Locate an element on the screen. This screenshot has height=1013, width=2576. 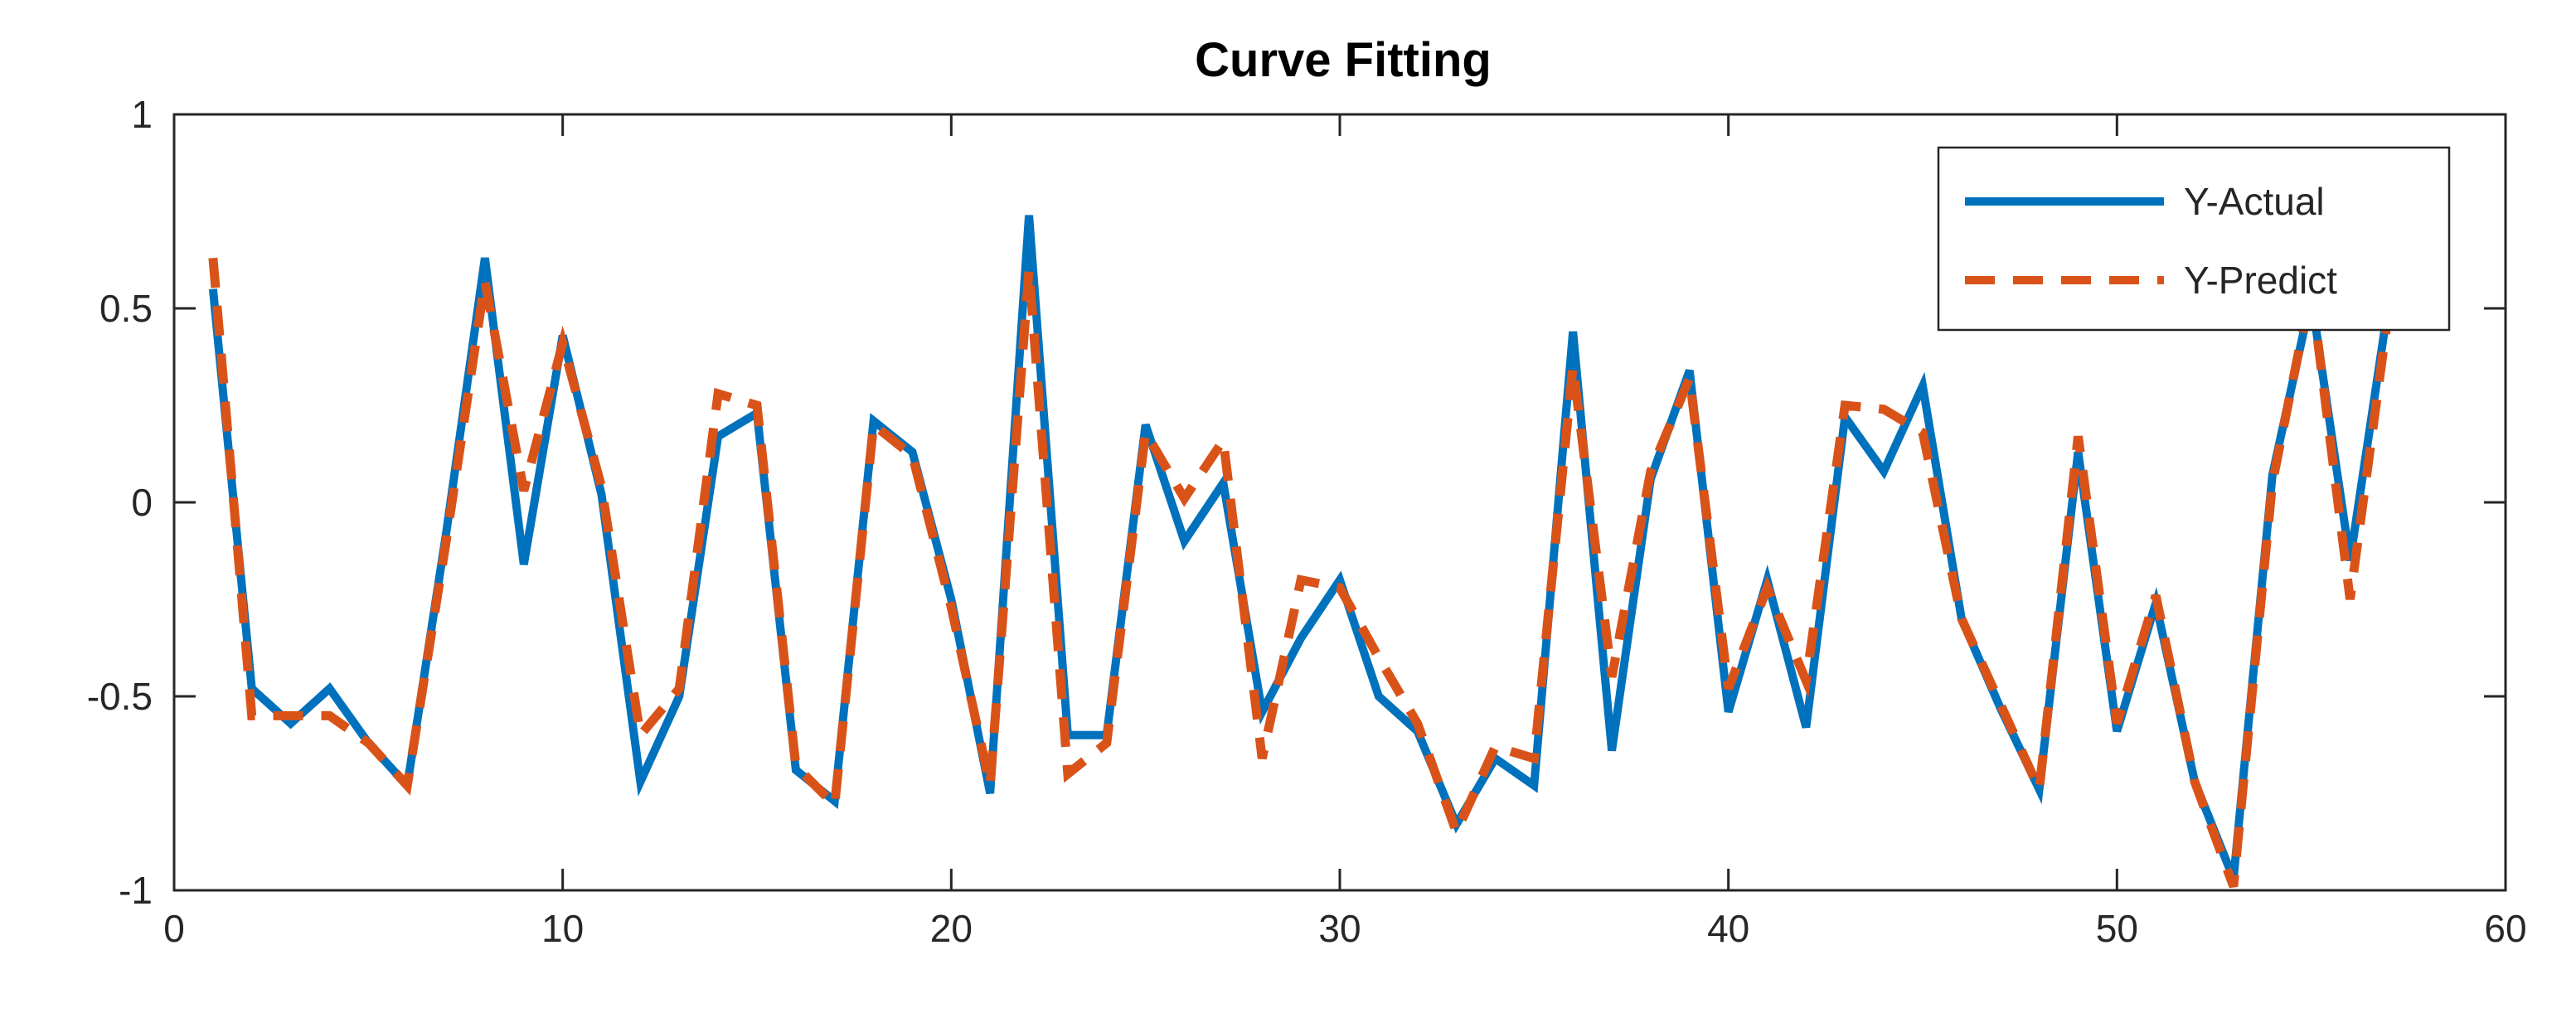
x-tick-label-50: 50 is located at coordinates (2117, 929).